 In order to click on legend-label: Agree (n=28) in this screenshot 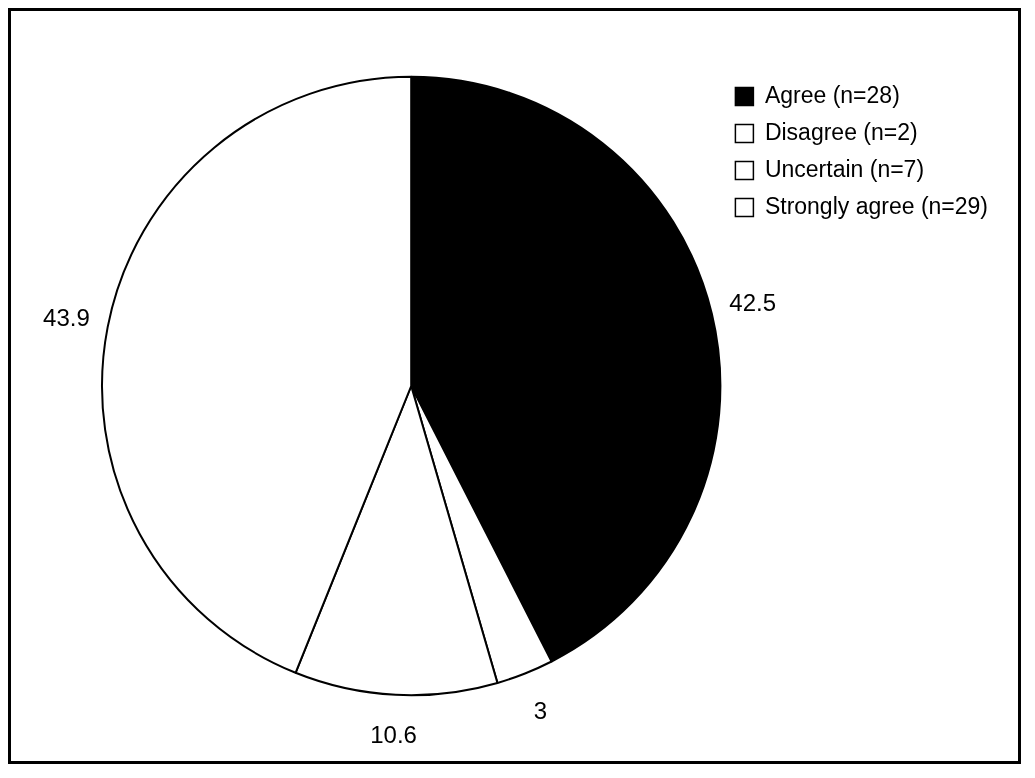, I will do `click(832, 94)`.